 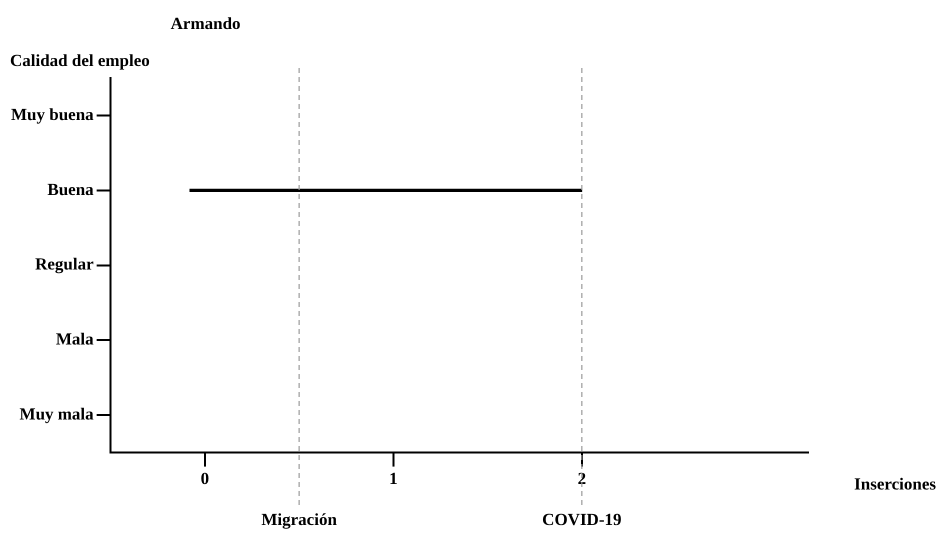 What do you see at coordinates (895, 484) in the screenshot?
I see `x-axis-title: Inserciones` at bounding box center [895, 484].